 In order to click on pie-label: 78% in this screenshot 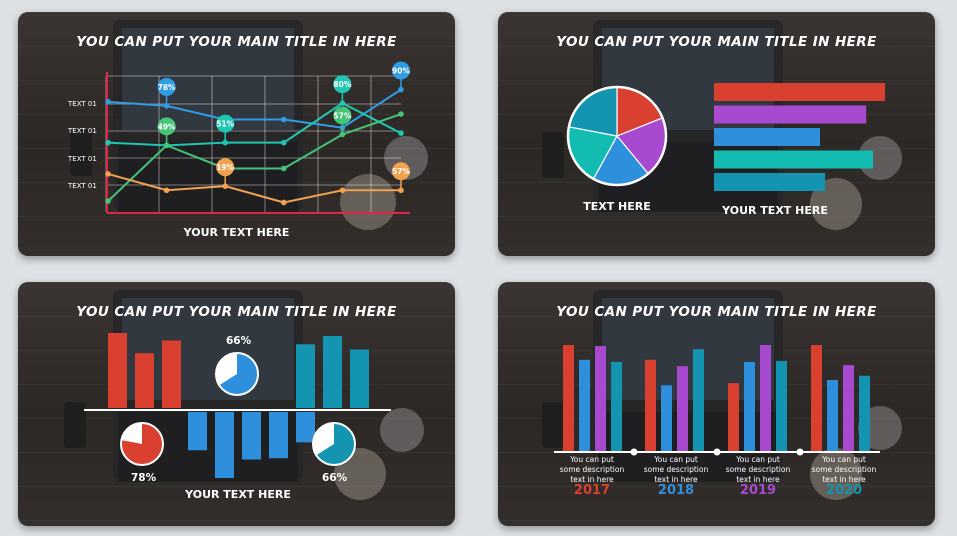, I will do `click(144, 478)`.